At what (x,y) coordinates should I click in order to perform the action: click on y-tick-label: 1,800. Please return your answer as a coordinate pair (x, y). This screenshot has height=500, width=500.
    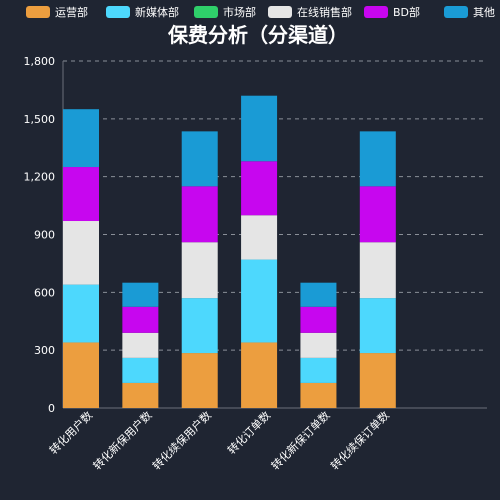
    Looking at the image, I should click on (40, 61).